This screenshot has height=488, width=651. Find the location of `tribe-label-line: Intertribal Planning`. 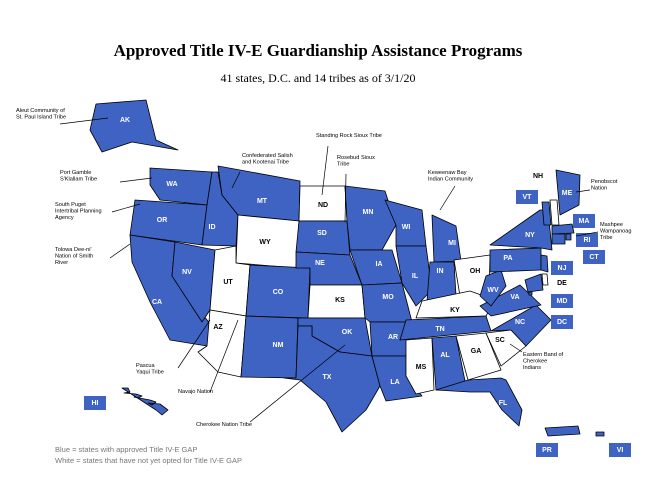

tribe-label-line: Intertribal Planning is located at coordinates (78, 212).